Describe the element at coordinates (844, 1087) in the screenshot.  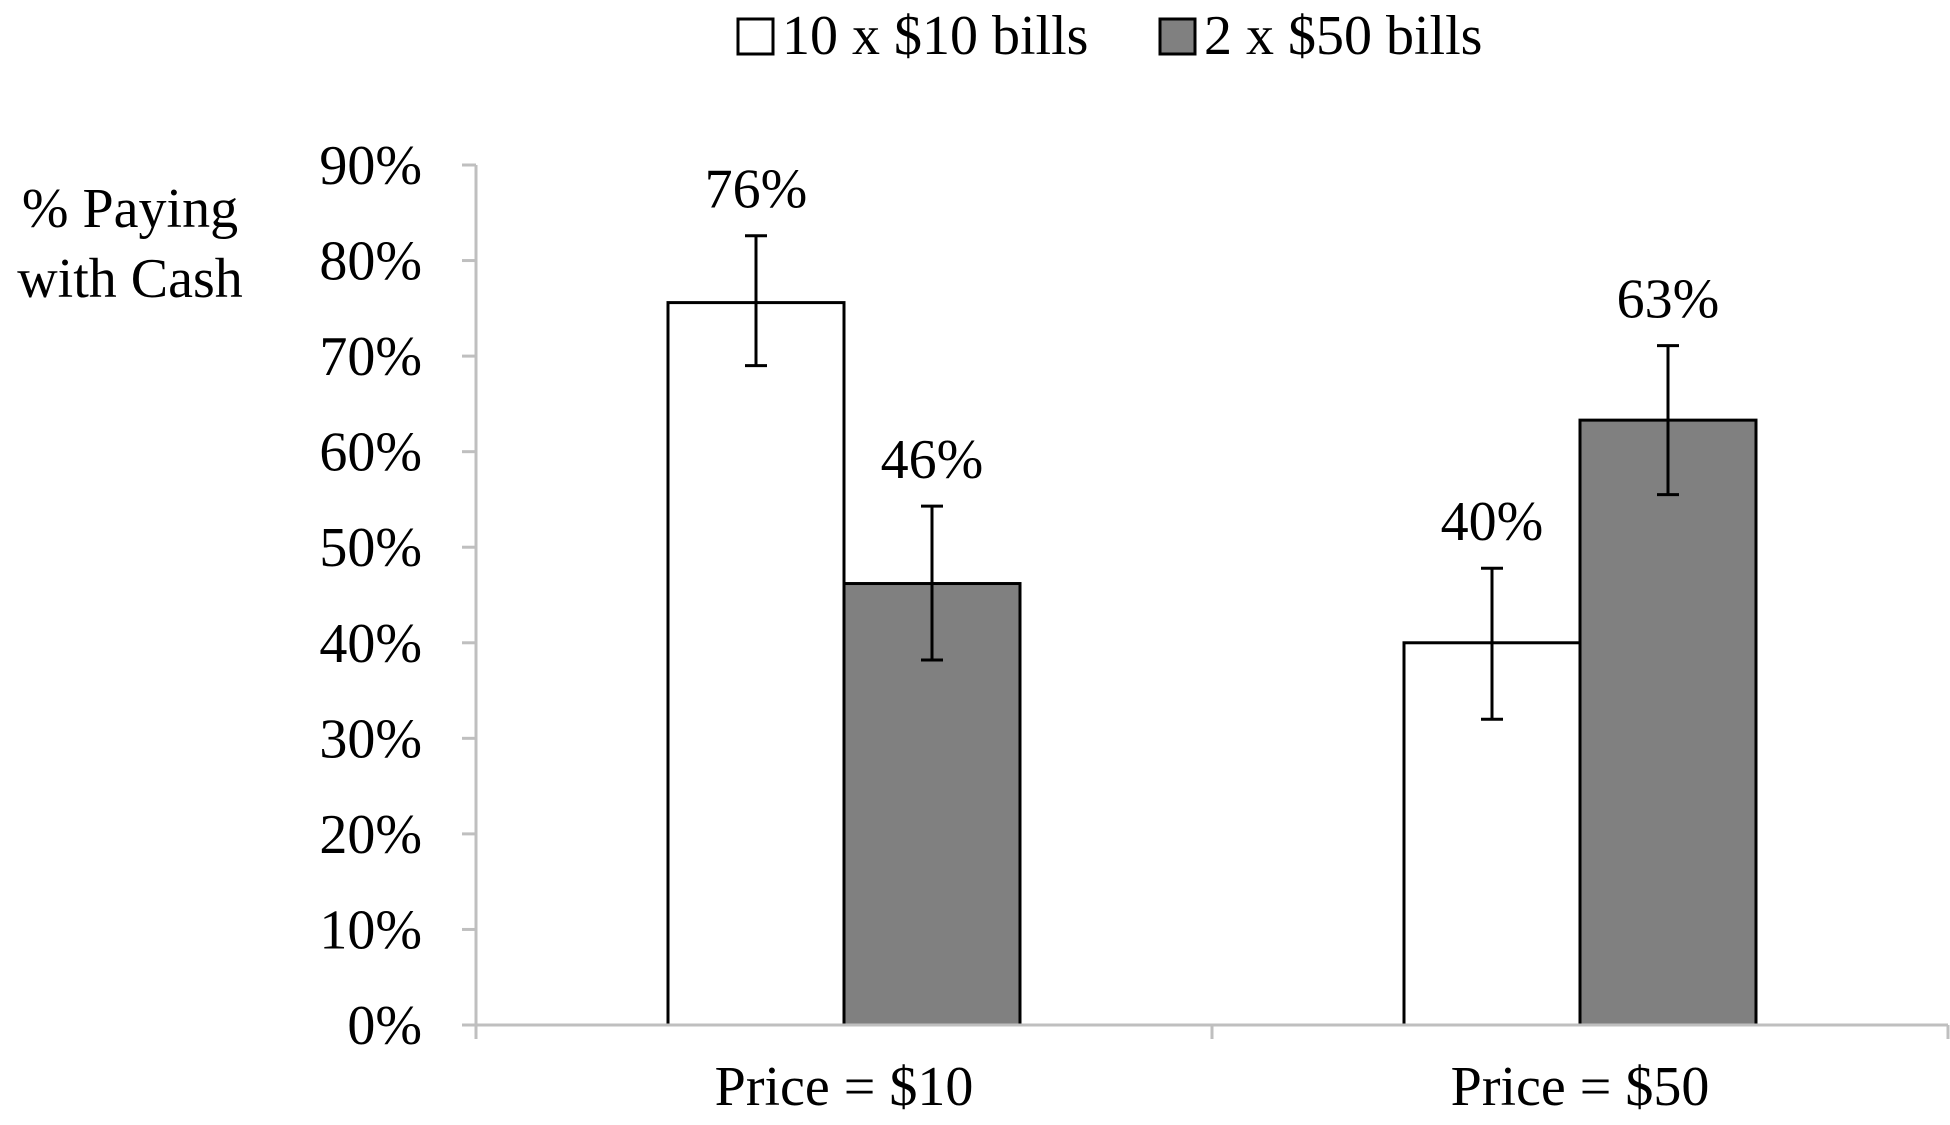
I see `x-tick-label: Price = $10` at that location.